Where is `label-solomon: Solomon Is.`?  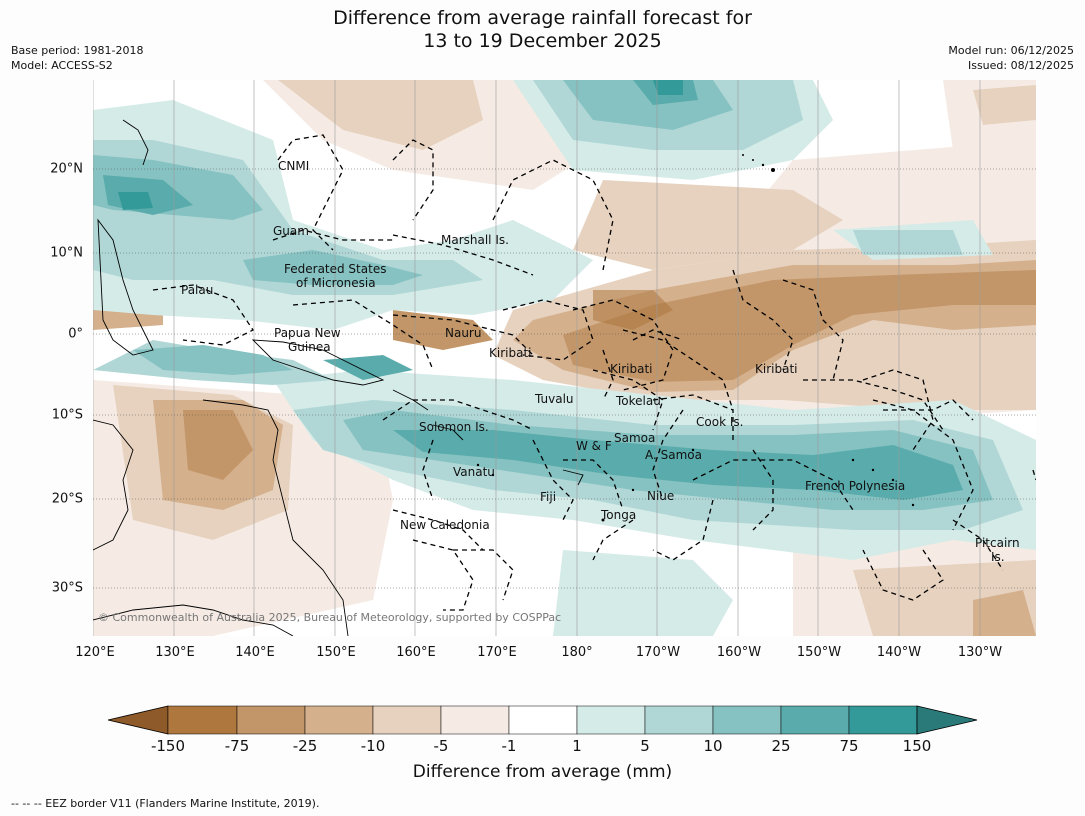
label-solomon: Solomon Is. is located at coordinates (454, 427).